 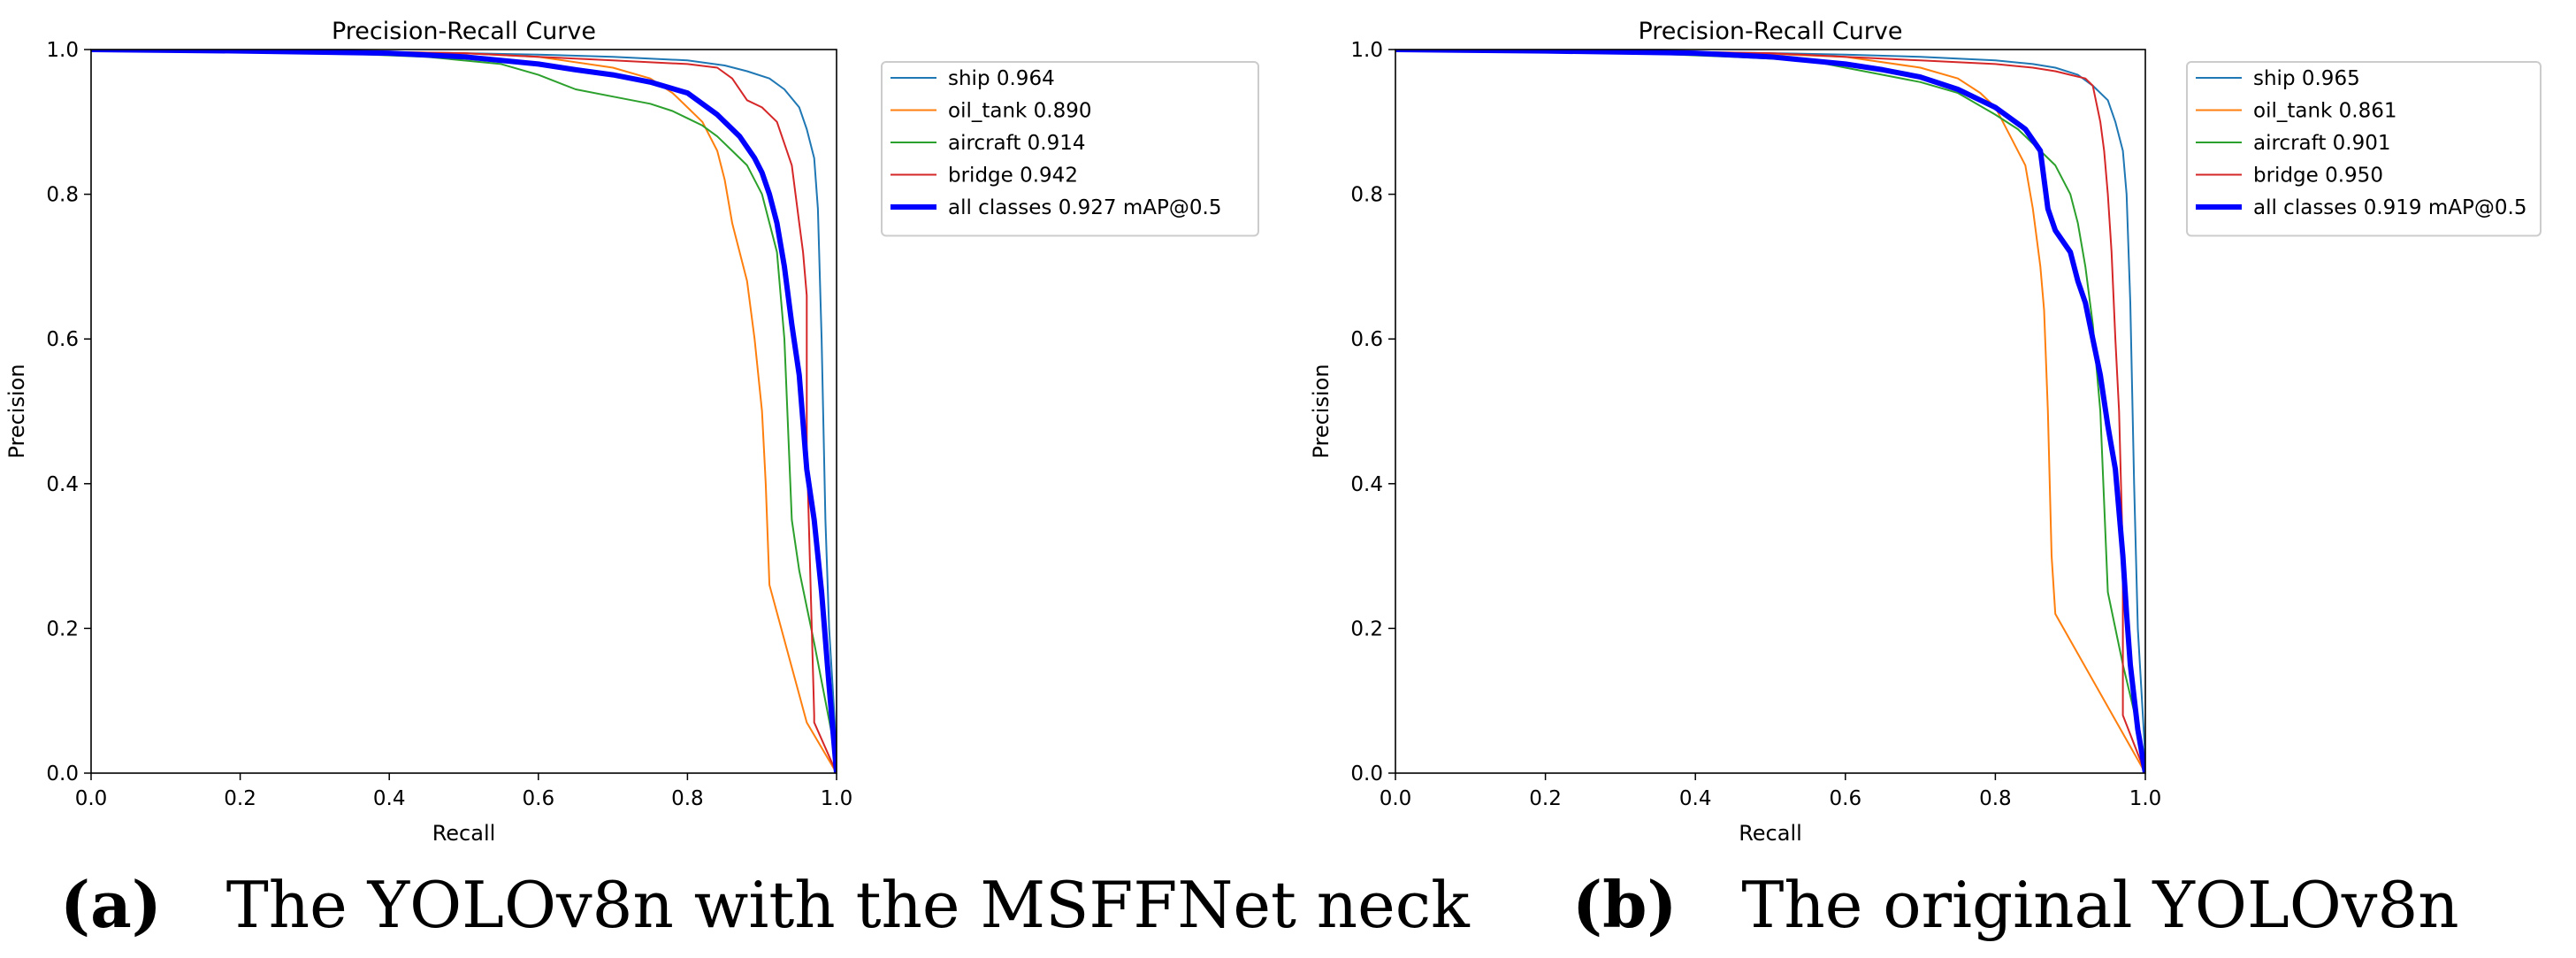 What do you see at coordinates (1017, 143) in the screenshot?
I see `legend-label: aircraft 0.914` at bounding box center [1017, 143].